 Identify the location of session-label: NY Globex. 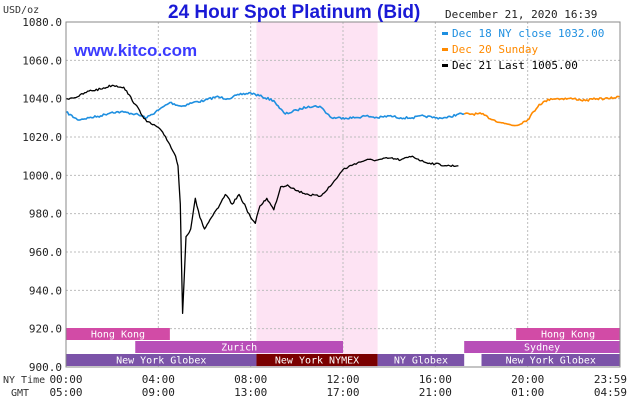
(421, 361).